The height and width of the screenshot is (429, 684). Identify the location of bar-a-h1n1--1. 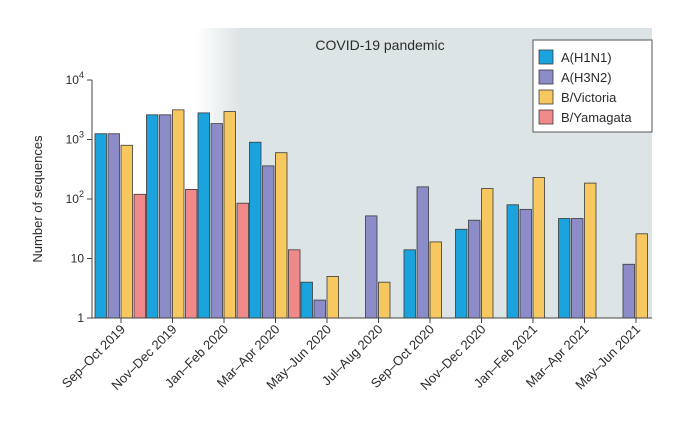
(152, 216).